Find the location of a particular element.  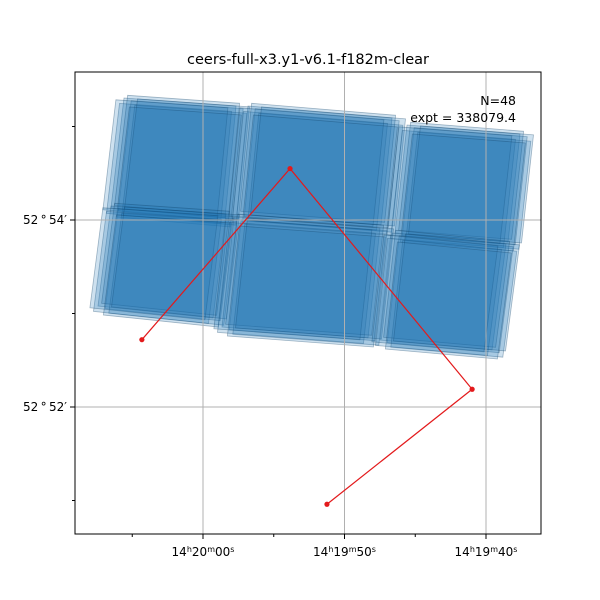

y-tick-label-0: 52 ° 54′ is located at coordinates (45, 220).